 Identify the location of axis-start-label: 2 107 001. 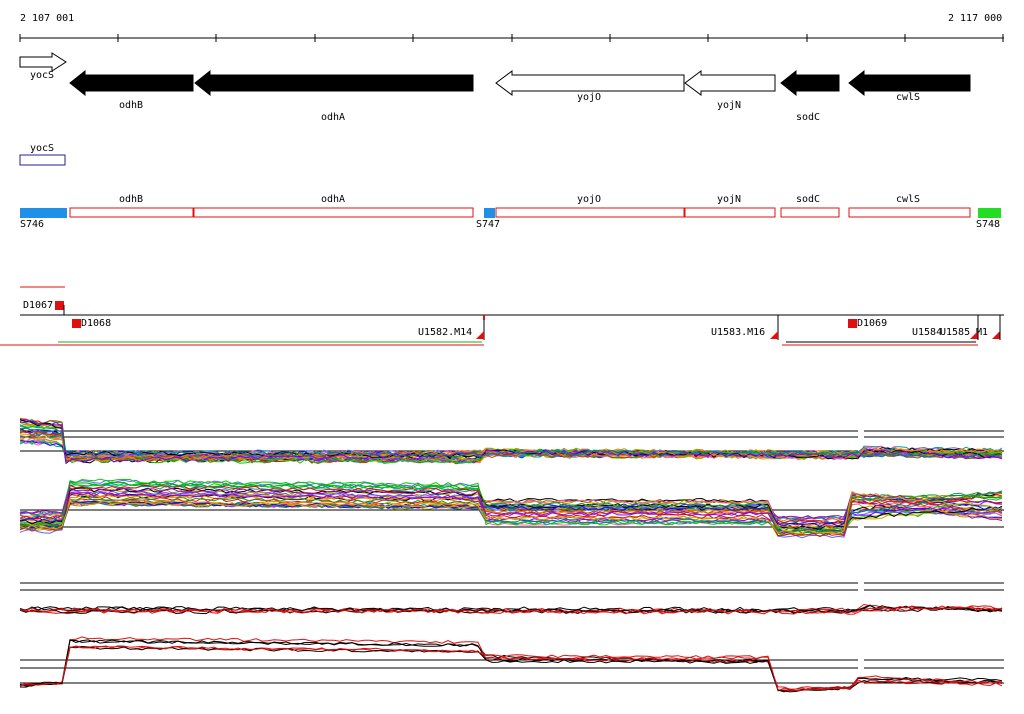
(47, 18).